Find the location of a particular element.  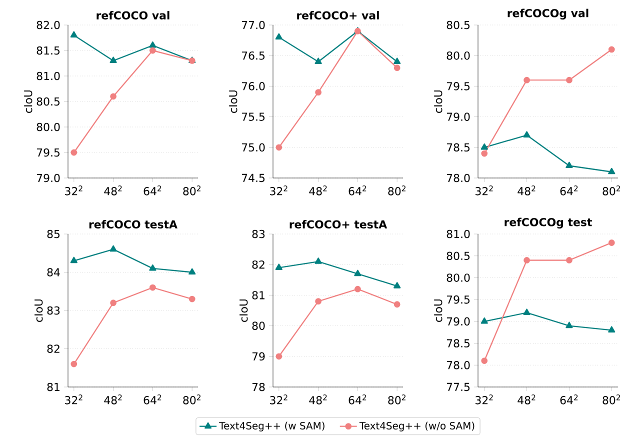

y-tick-label: 78.0 is located at coordinates (458, 365).